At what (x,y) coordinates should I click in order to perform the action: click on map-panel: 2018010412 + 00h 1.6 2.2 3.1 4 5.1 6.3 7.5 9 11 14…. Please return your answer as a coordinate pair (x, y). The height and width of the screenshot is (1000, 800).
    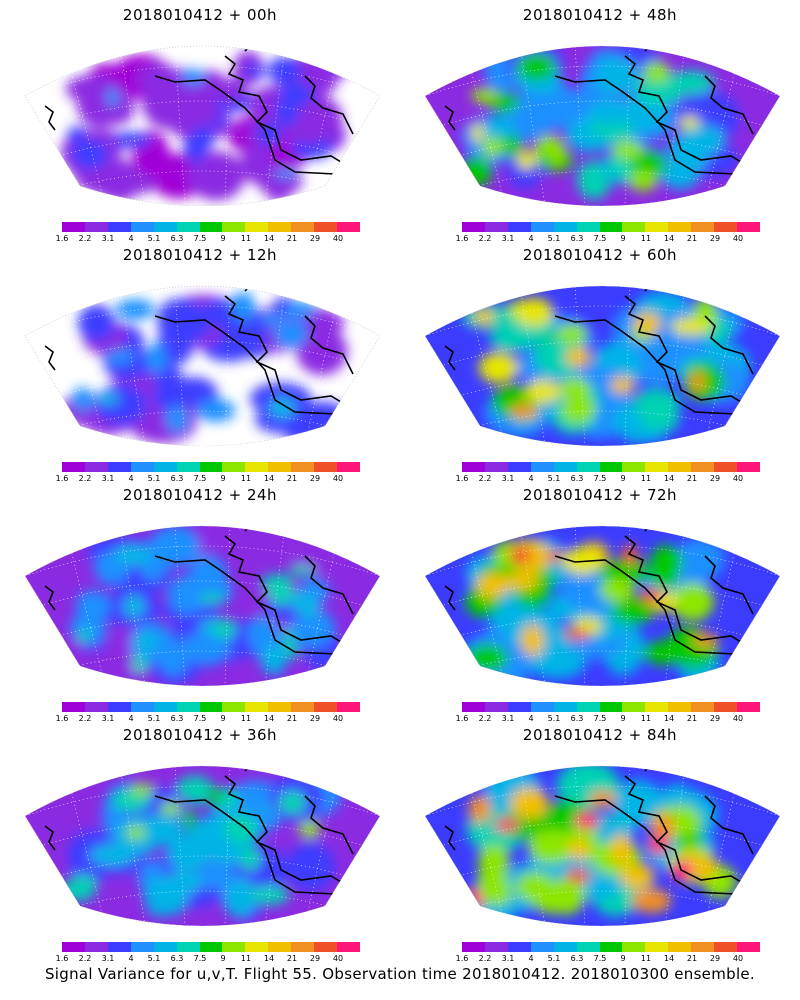
    Looking at the image, I should click on (200, 121).